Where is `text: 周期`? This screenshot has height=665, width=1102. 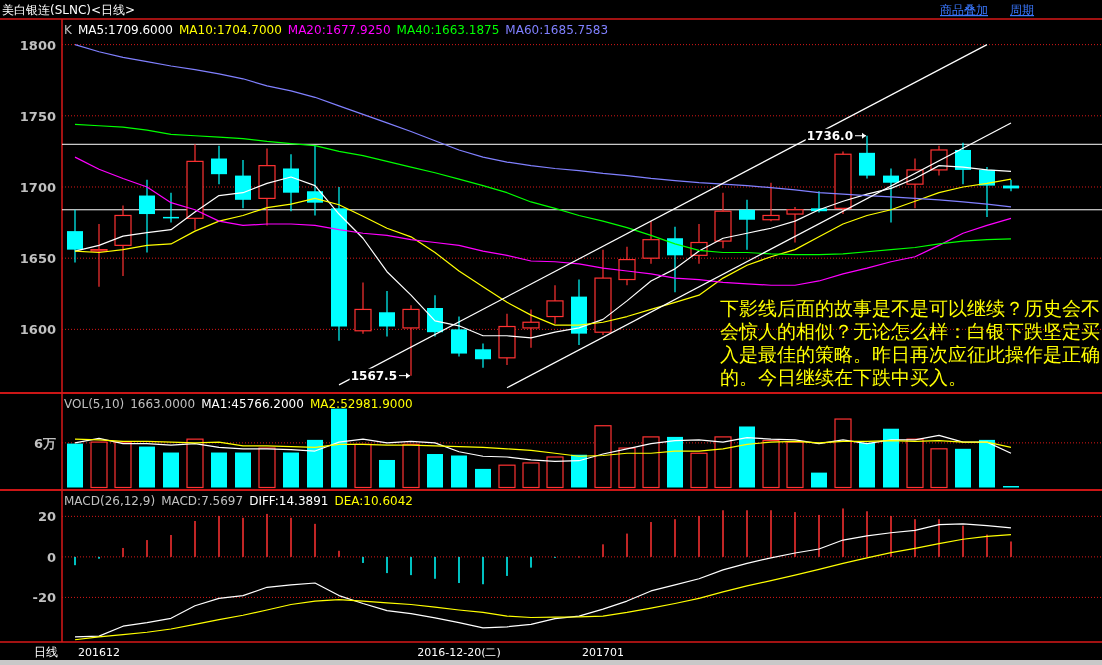
text: 周期 is located at coordinates (1022, 10).